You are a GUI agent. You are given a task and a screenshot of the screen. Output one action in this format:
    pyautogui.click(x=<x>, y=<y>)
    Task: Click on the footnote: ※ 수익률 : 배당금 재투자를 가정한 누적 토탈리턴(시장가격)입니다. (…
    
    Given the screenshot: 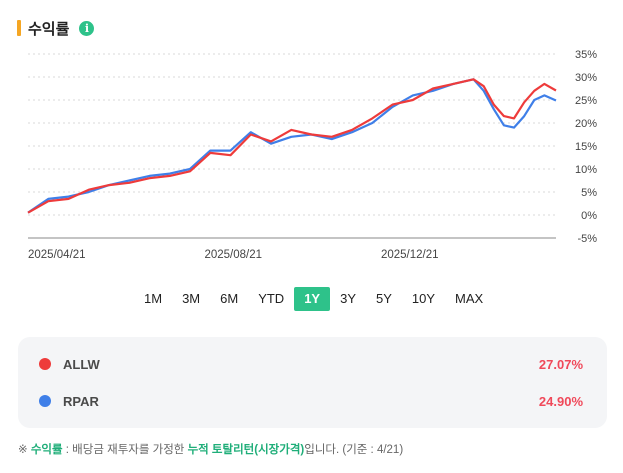 What is the action you would take?
    pyautogui.click(x=210, y=449)
    